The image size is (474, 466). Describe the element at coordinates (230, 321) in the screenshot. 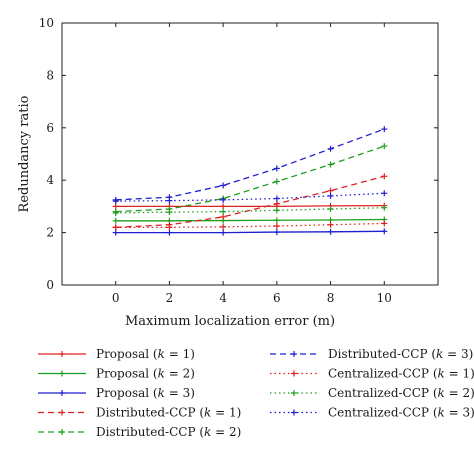

I see `x-axis-label: Maximum localization error (m)` at that location.